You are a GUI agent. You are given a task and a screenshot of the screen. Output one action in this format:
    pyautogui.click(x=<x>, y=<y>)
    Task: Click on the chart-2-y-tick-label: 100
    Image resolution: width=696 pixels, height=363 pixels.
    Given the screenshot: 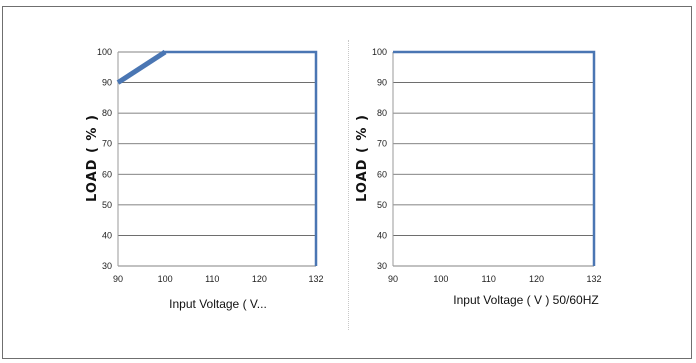 What is the action you would take?
    pyautogui.click(x=379, y=52)
    